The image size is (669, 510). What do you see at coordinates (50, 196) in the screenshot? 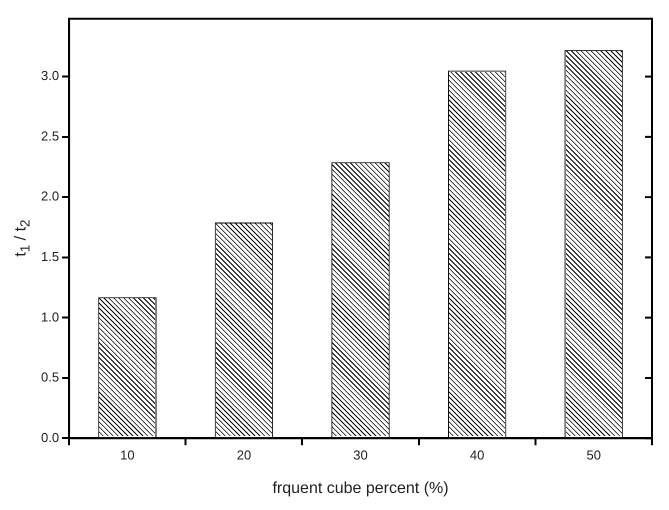
I see `y-tick-label: 2.0` at bounding box center [50, 196].